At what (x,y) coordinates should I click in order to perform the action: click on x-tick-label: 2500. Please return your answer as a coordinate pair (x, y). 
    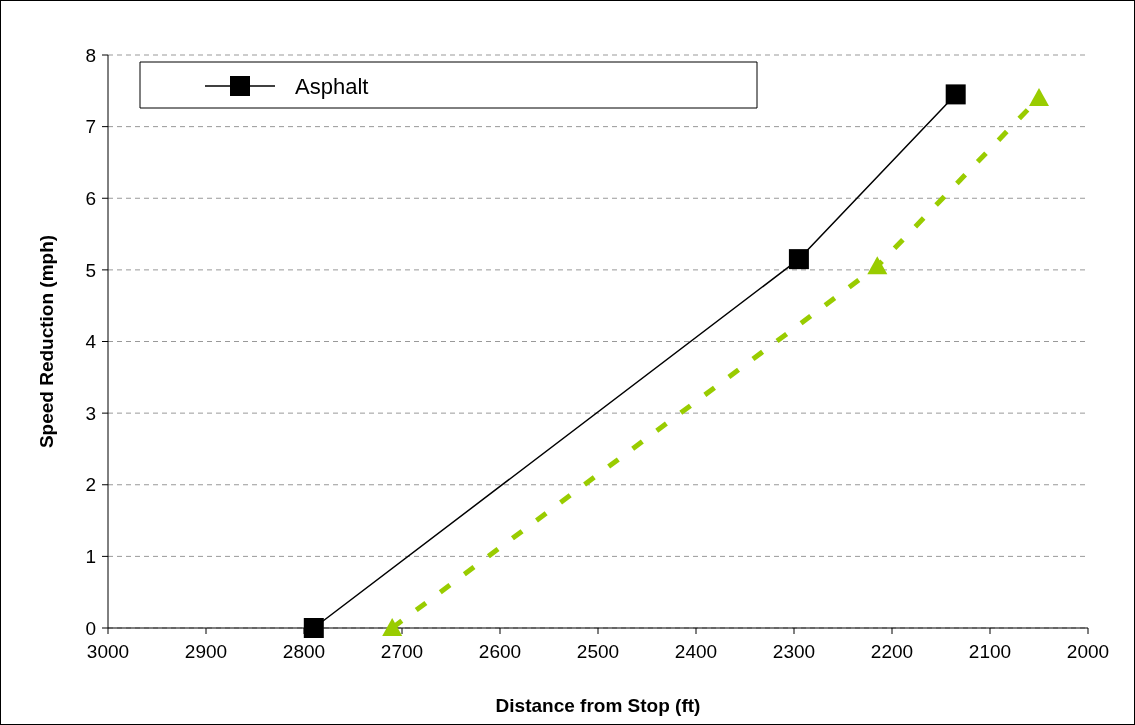
    Looking at the image, I should click on (598, 651).